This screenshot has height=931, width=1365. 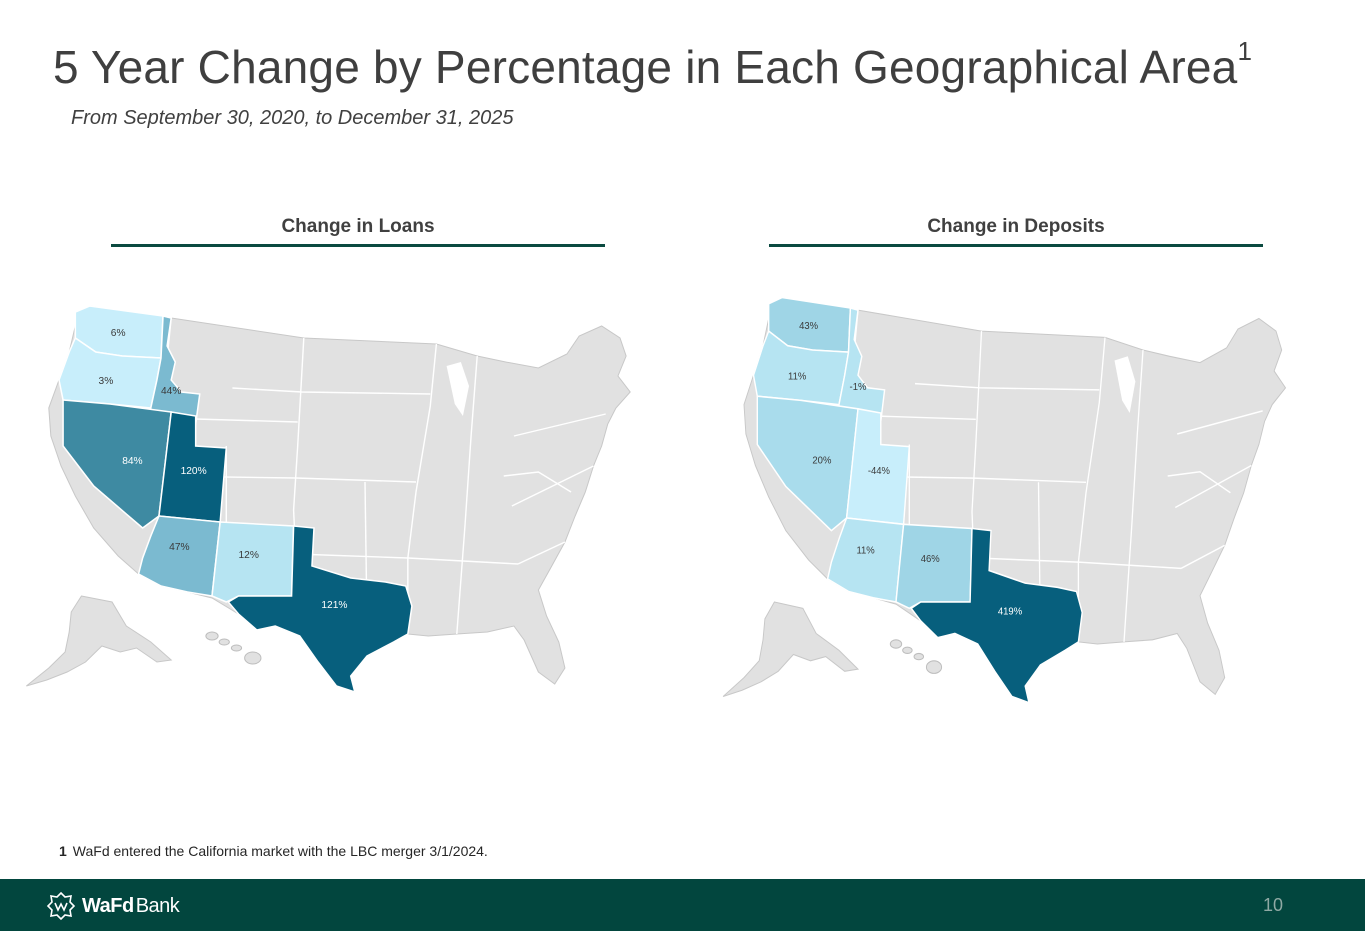 I want to click on page-number: 10, so click(x=1272, y=905).